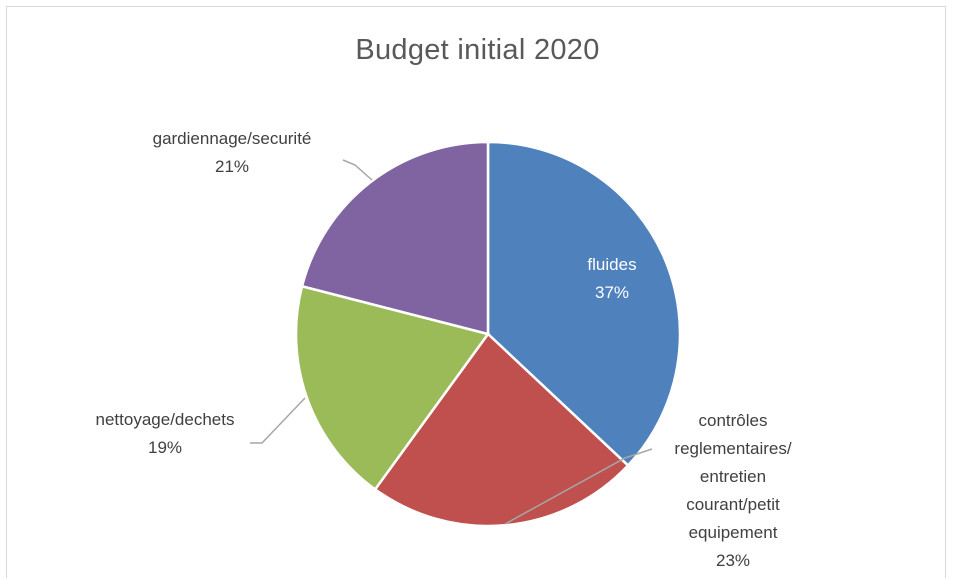 The width and height of the screenshot is (955, 578). Describe the element at coordinates (501, 430) in the screenshot. I see `slice-controles` at that location.